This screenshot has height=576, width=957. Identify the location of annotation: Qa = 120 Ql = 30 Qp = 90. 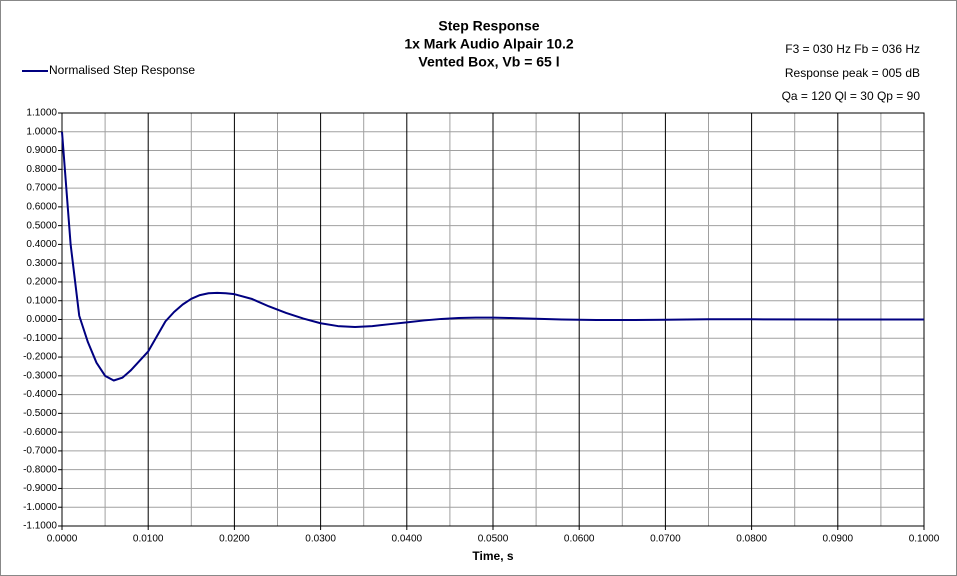
(851, 96).